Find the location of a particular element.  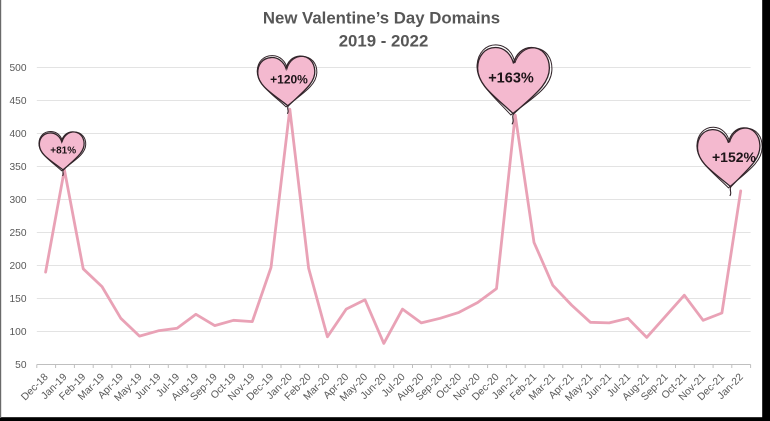

svg-text: +120% is located at coordinates (289, 79).